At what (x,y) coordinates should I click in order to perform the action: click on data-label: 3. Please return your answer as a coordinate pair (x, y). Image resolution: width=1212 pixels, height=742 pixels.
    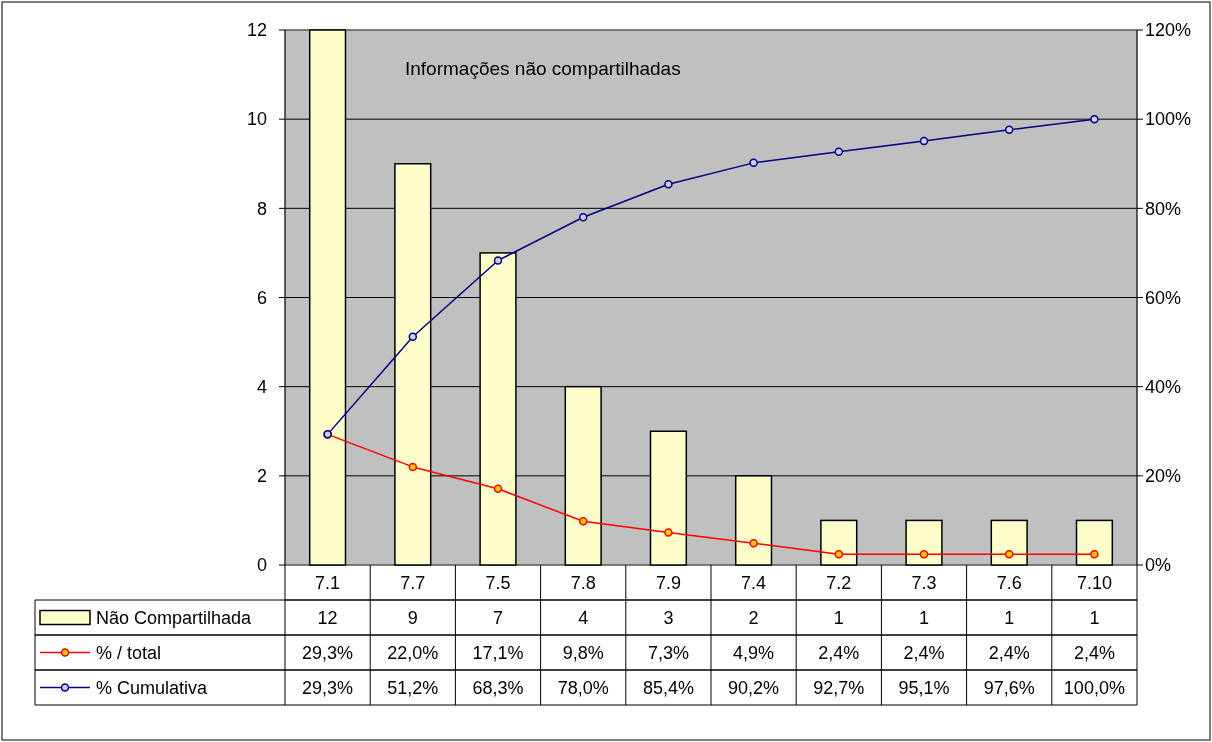
    Looking at the image, I should click on (668, 617).